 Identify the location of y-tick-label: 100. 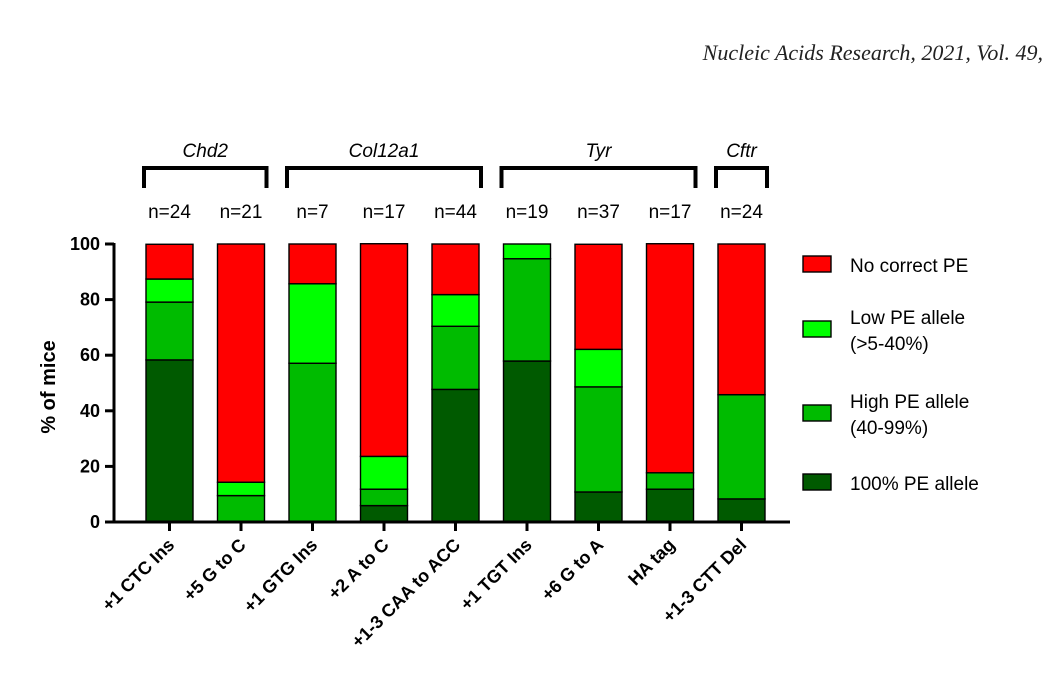
(85, 244).